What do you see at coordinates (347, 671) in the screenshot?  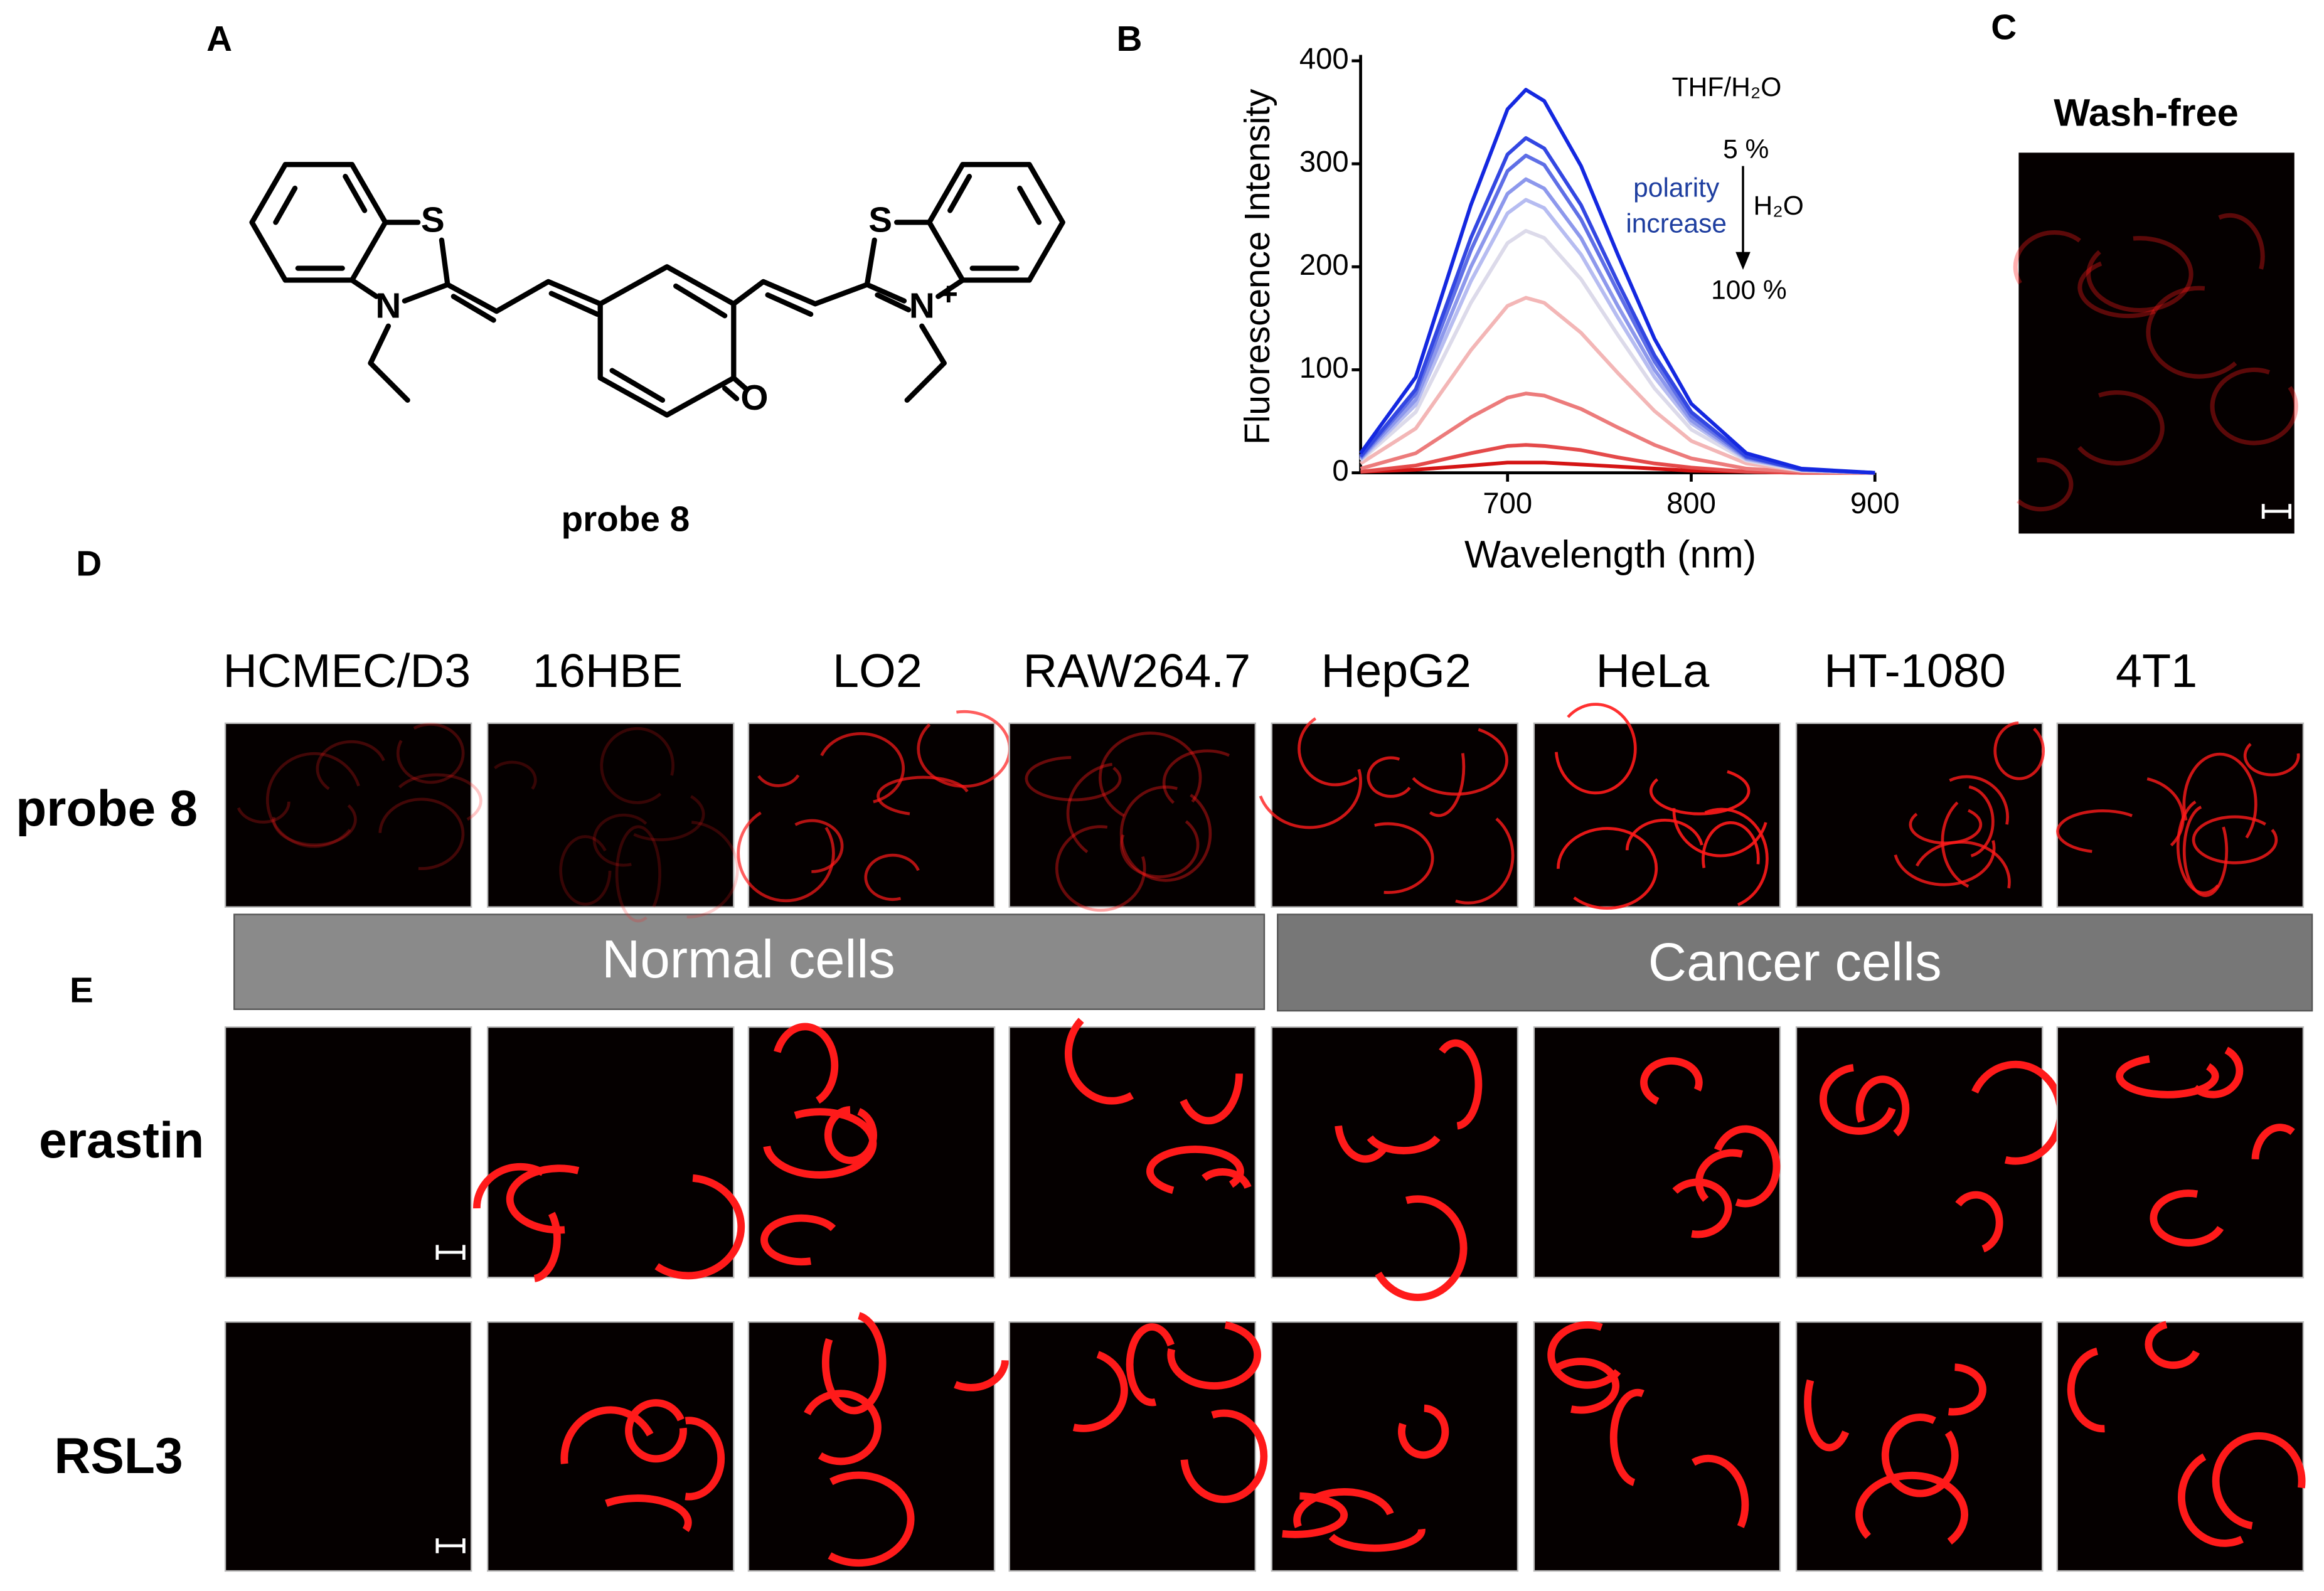 I see `column-label: HCMEC/D3` at bounding box center [347, 671].